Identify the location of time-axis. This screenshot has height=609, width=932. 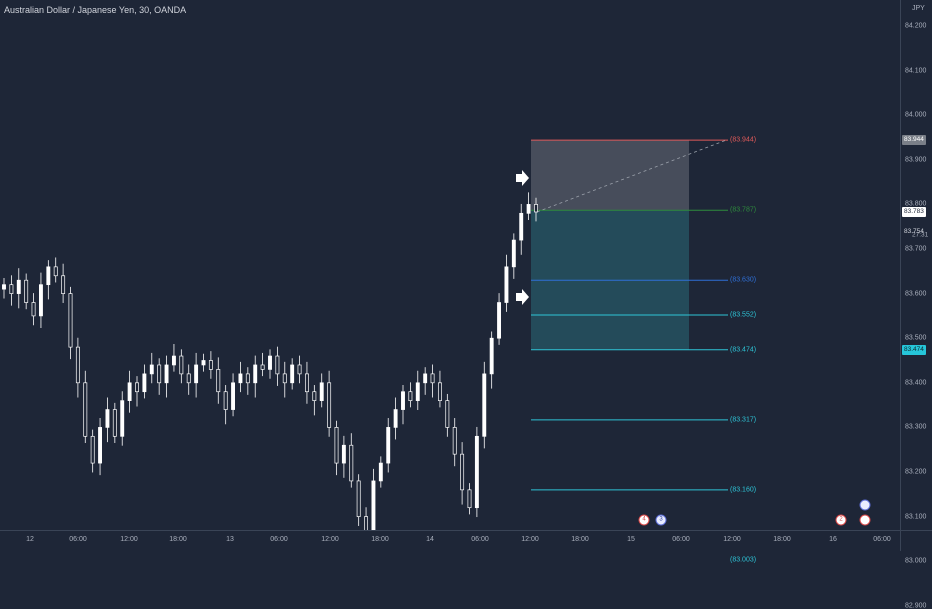
(450, 540).